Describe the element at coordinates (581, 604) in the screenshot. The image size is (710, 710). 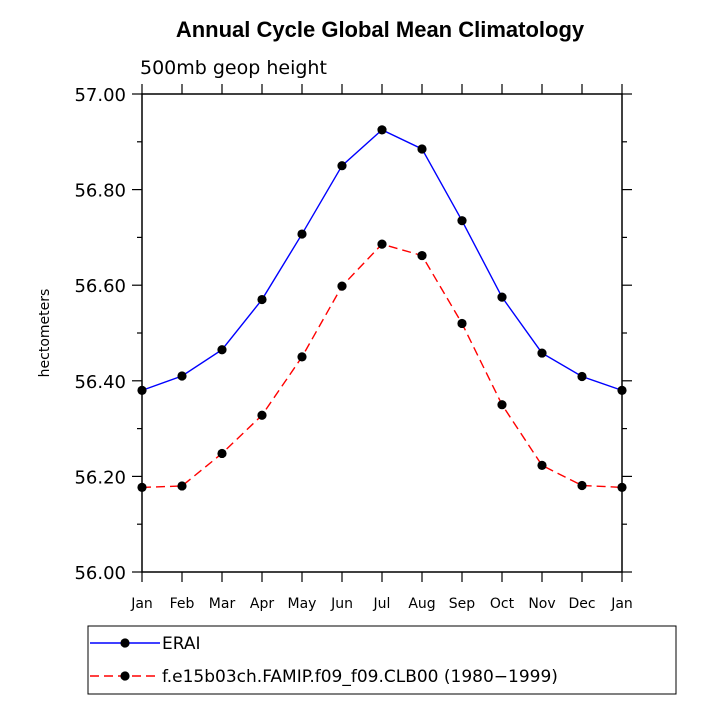
I see `x-tick-label: Dec` at that location.